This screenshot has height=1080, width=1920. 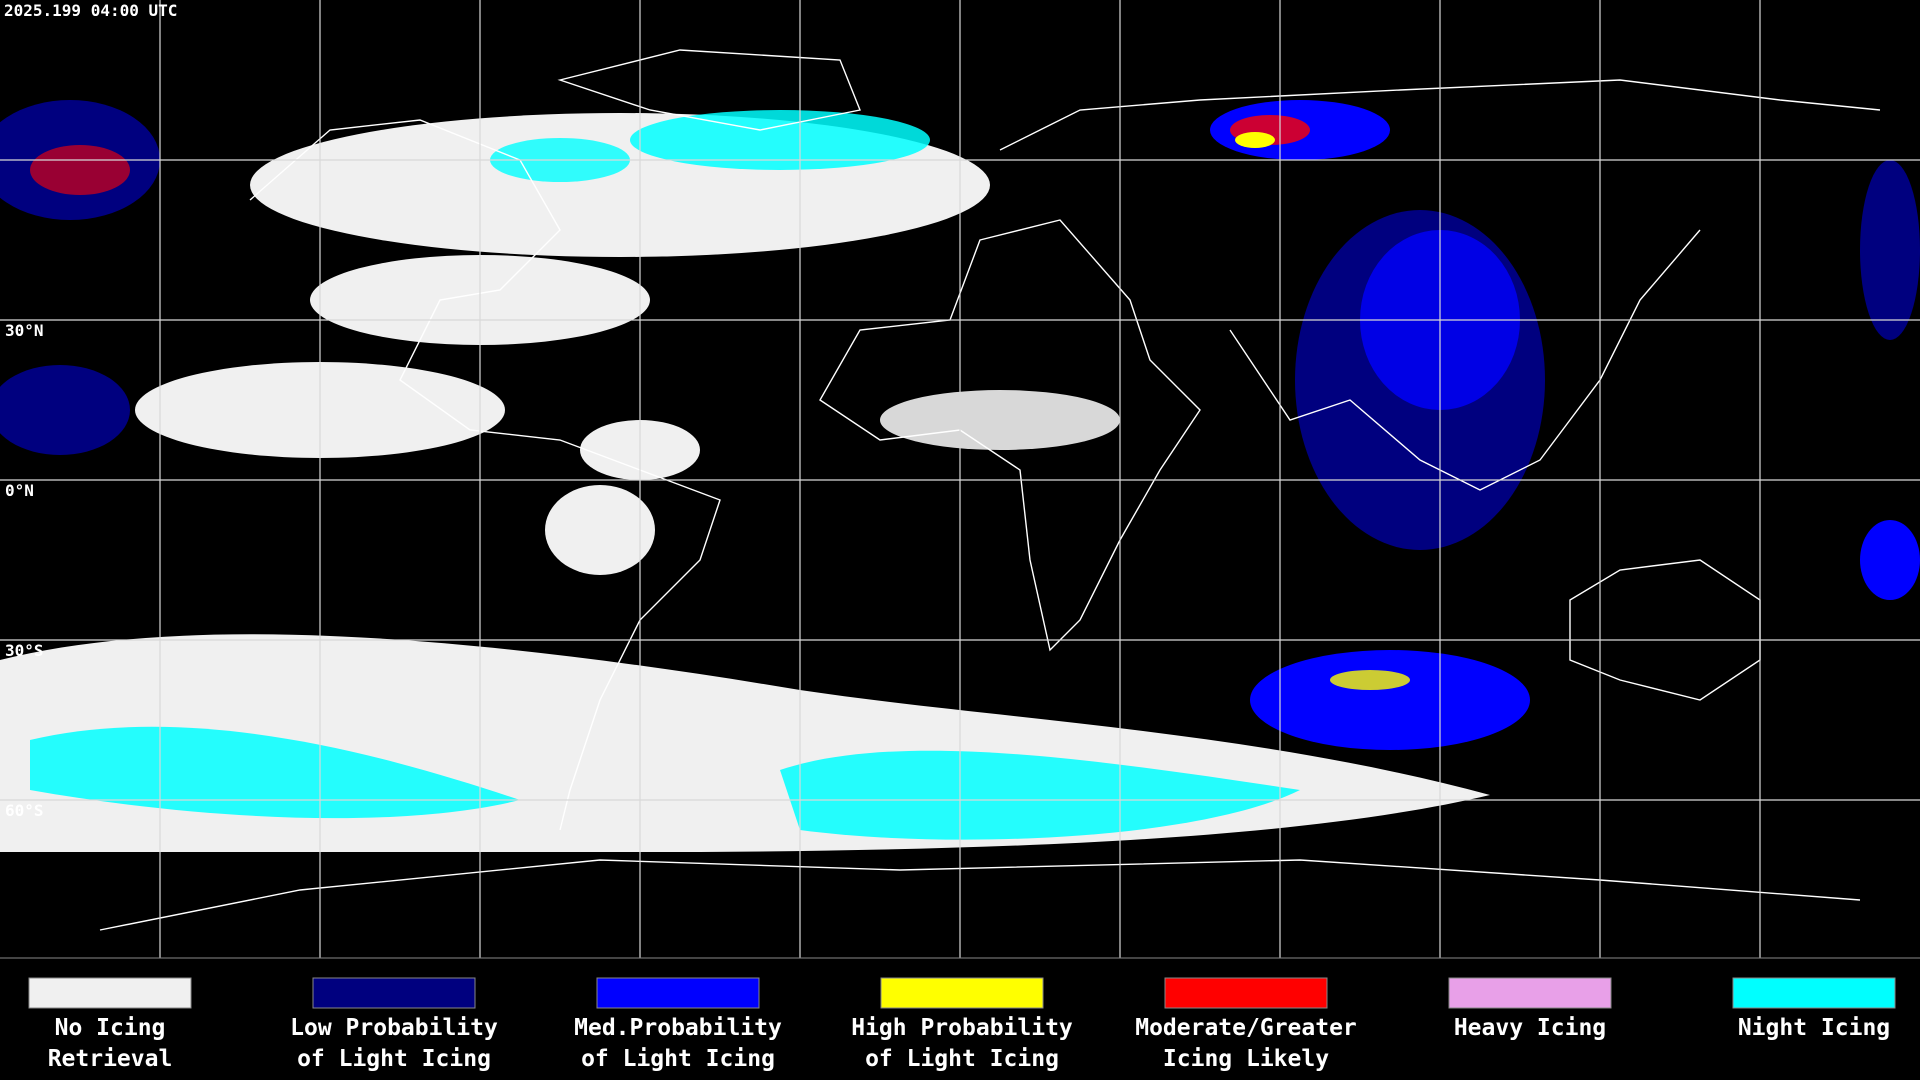 What do you see at coordinates (1814, 1028) in the screenshot?
I see `legend-label: Night Icing` at bounding box center [1814, 1028].